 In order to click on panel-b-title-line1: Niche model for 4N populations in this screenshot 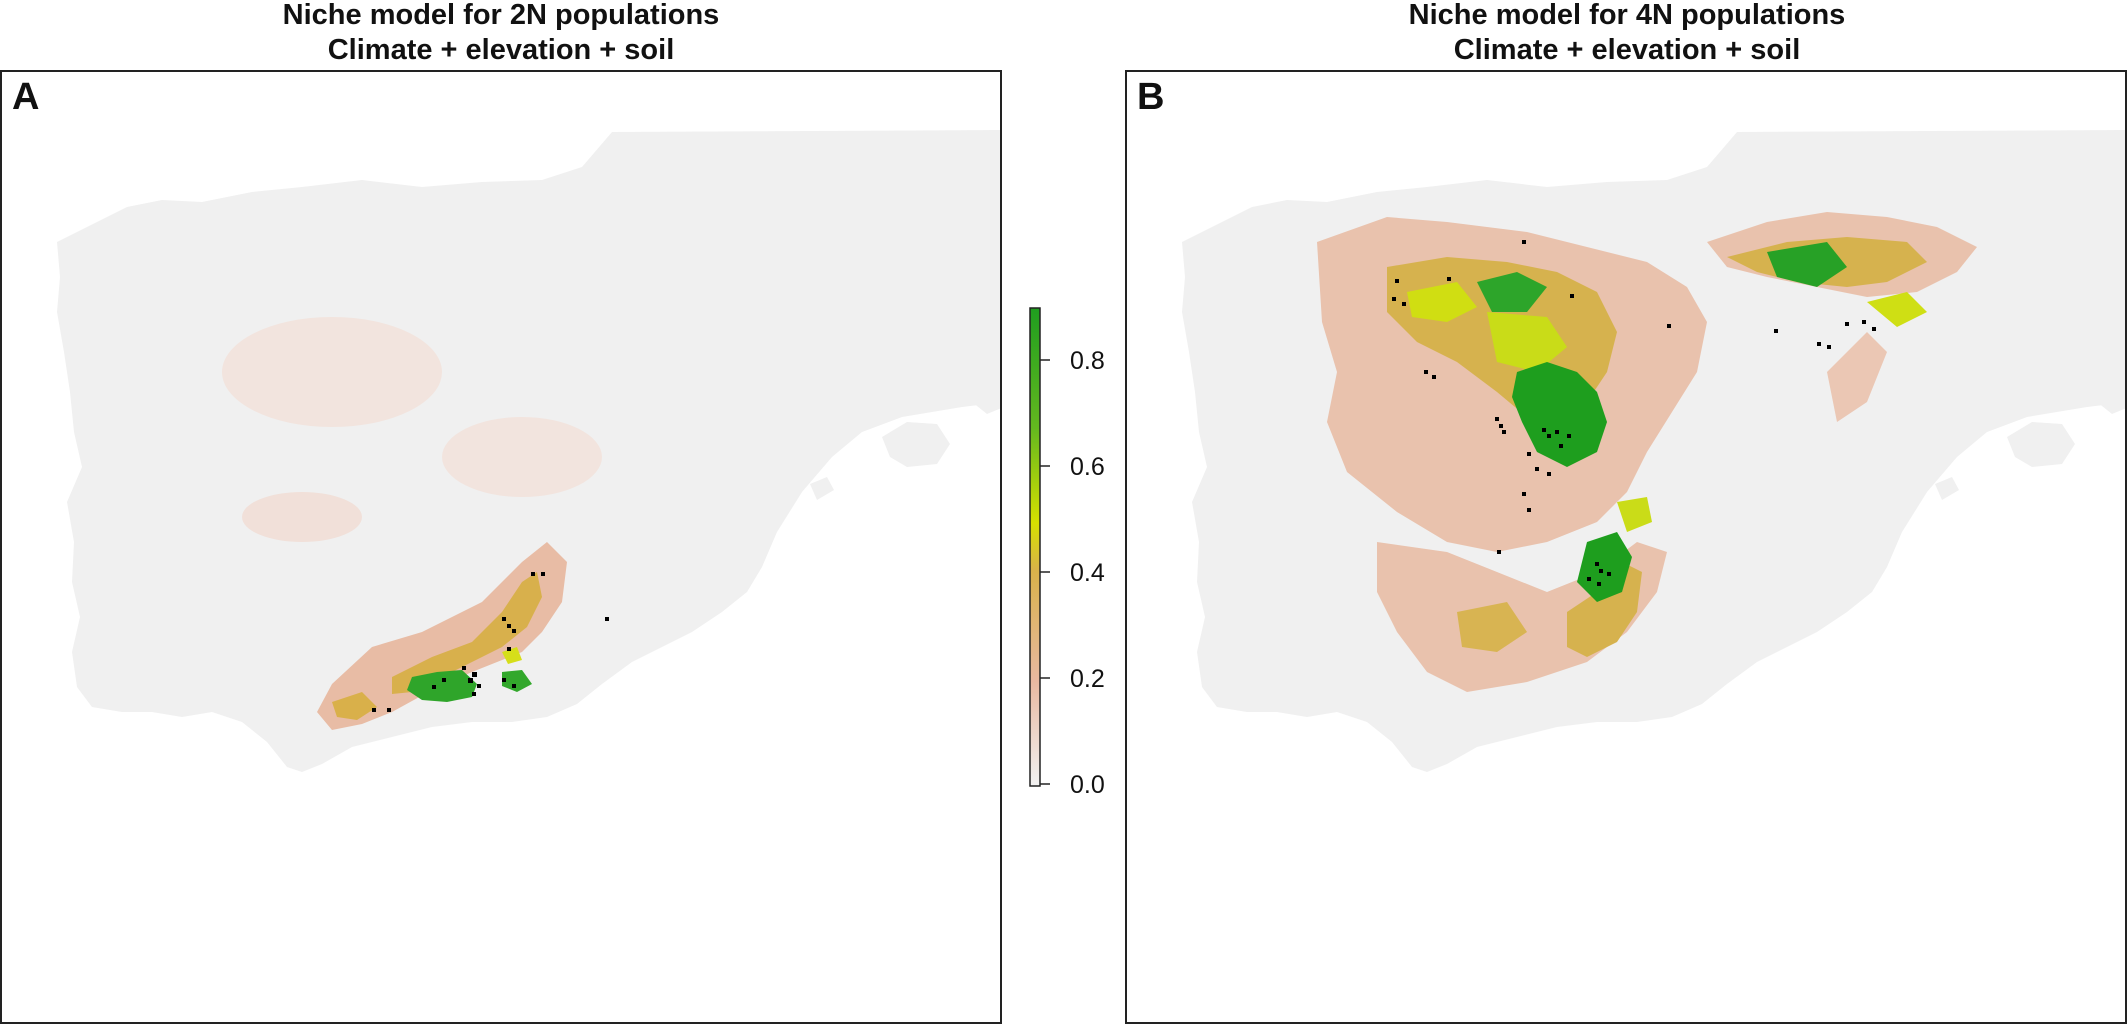, I will do `click(1627, 15)`.